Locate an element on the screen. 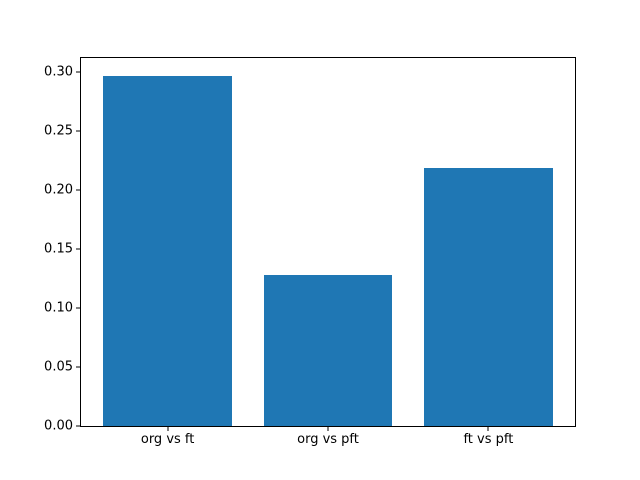  y-tick-label: 0.20 is located at coordinates (58, 190).